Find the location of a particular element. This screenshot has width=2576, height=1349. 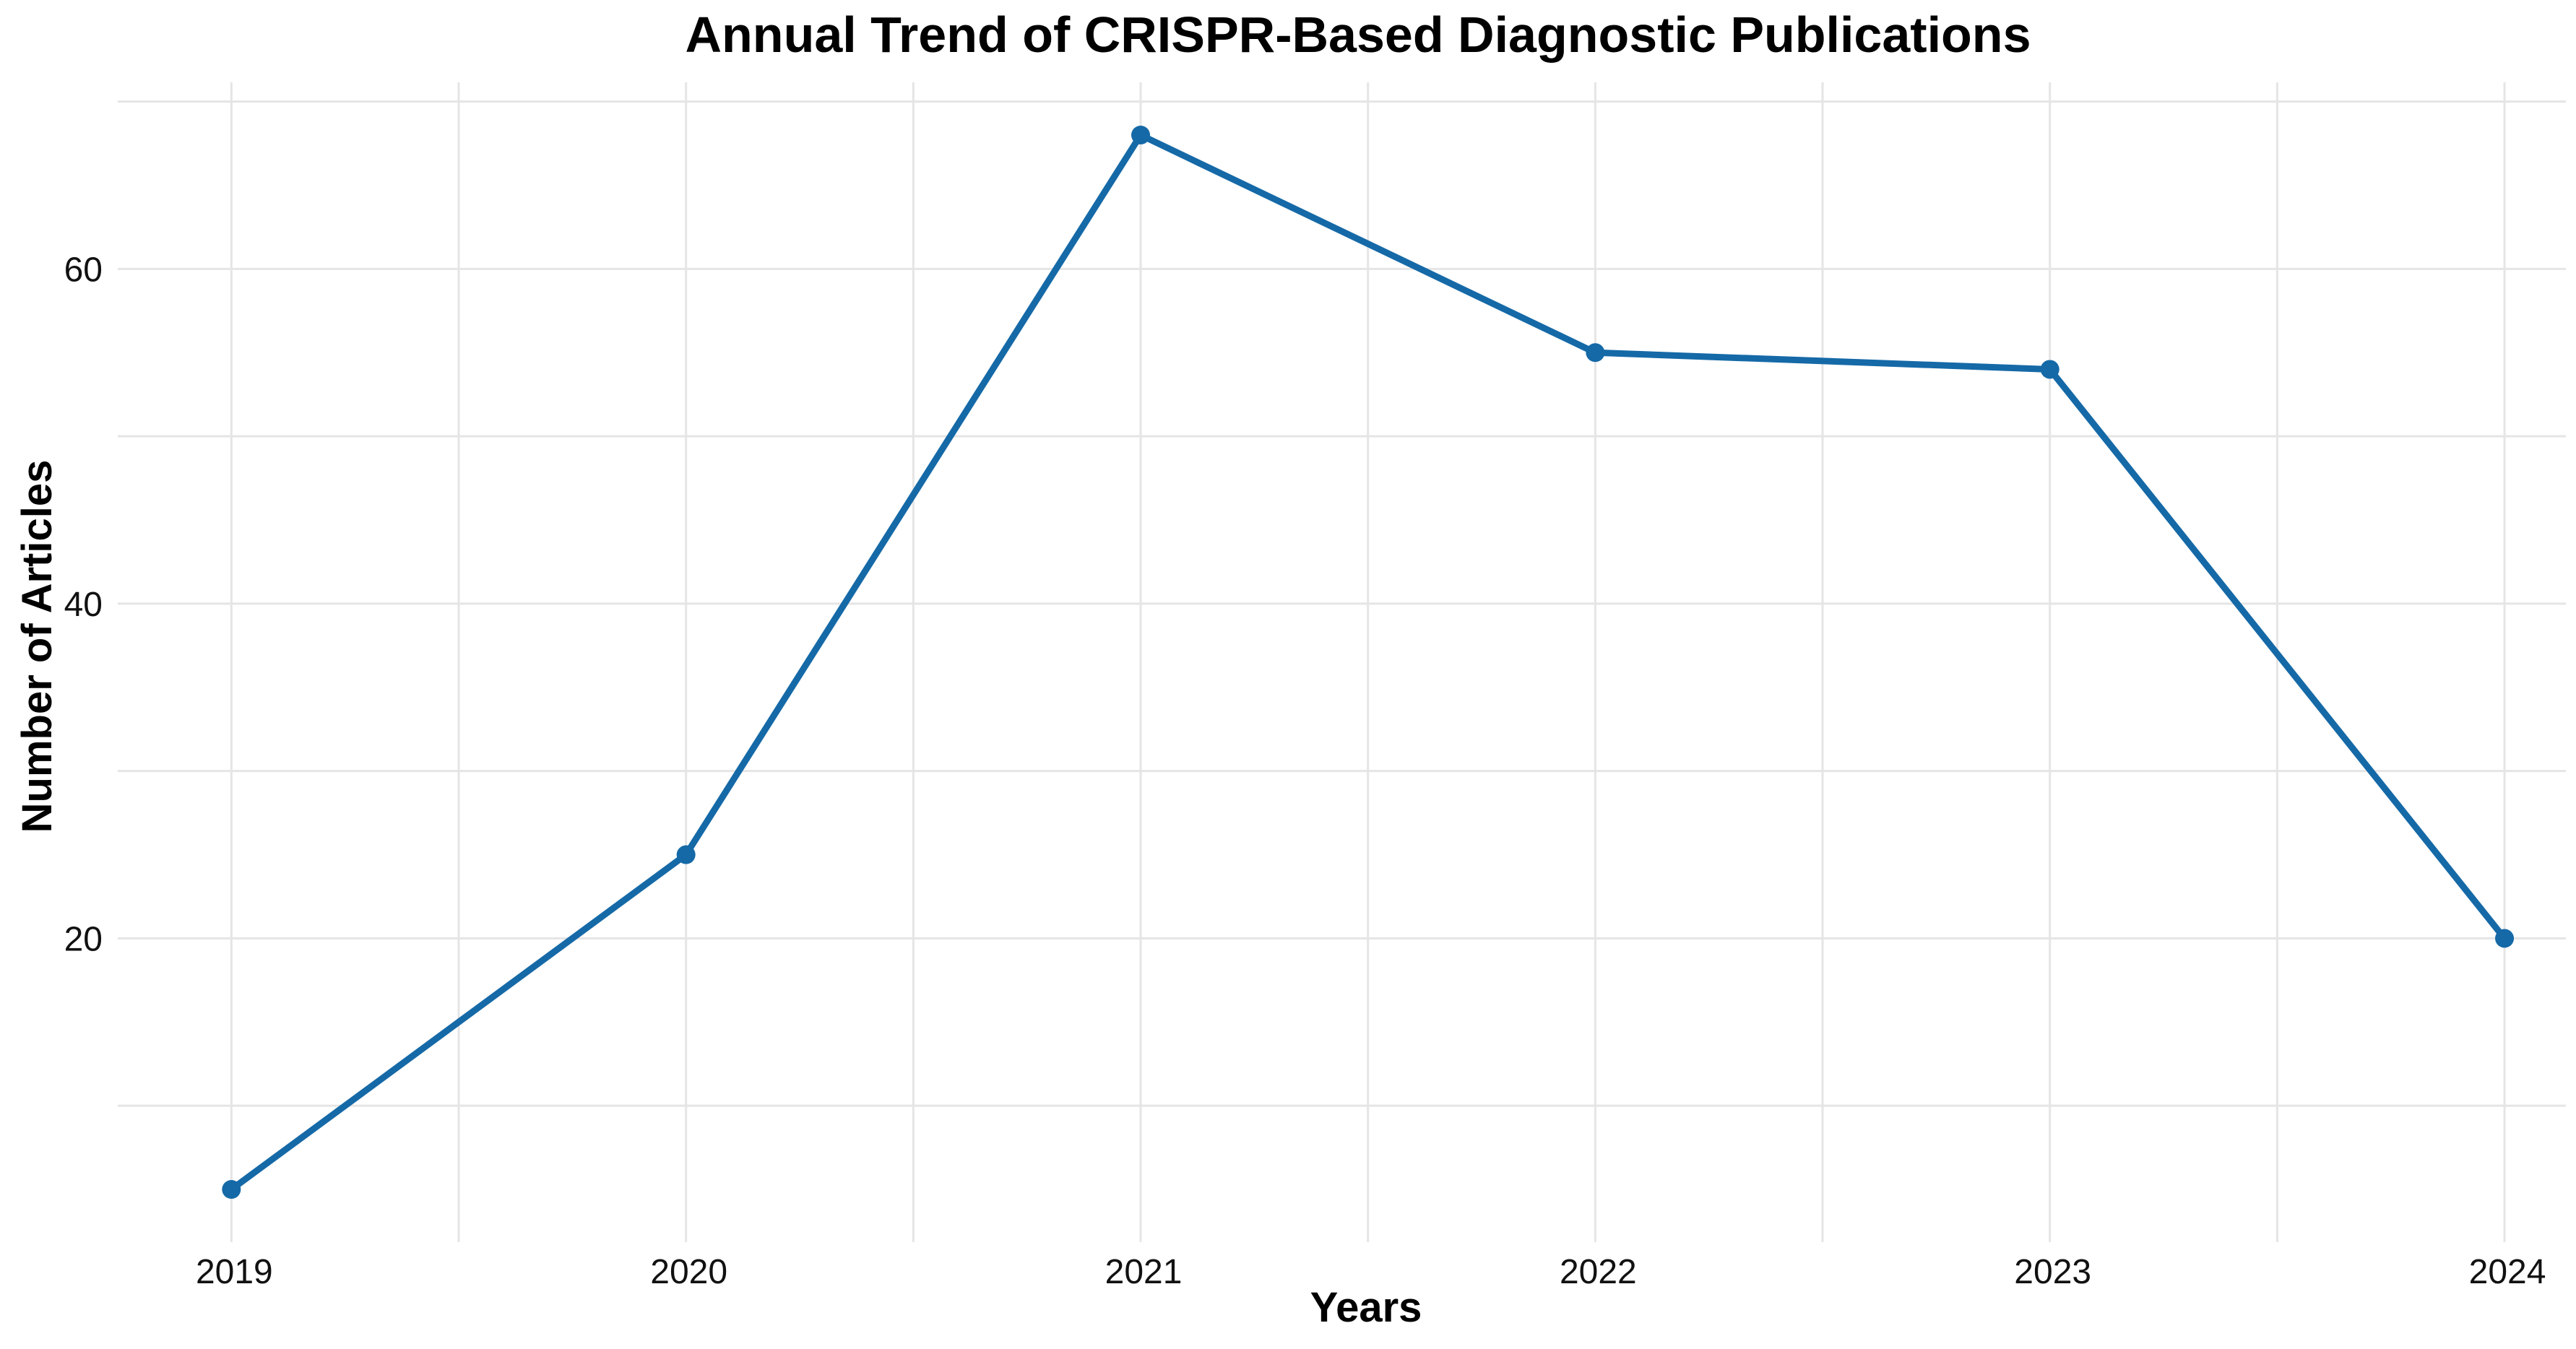

x-tick-label: 2024 is located at coordinates (2507, 1272).